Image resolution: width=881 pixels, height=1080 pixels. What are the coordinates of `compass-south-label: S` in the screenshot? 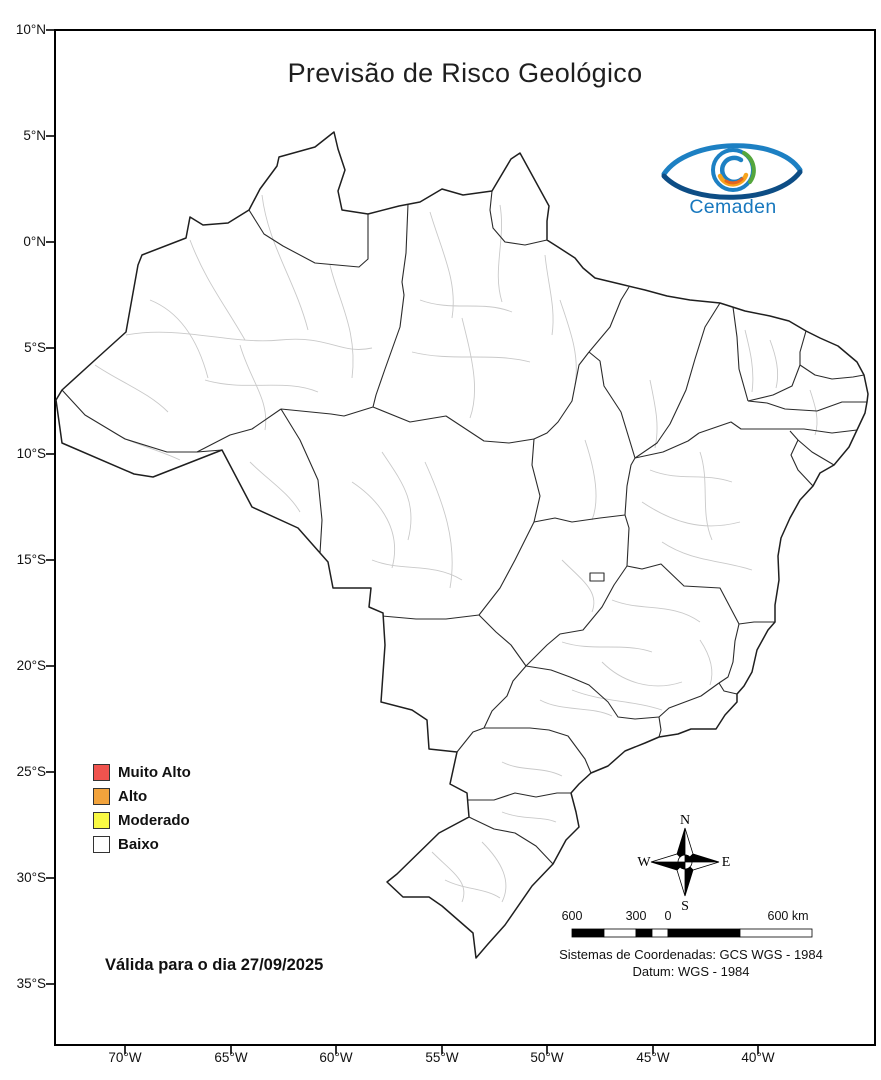 It's located at (685, 906).